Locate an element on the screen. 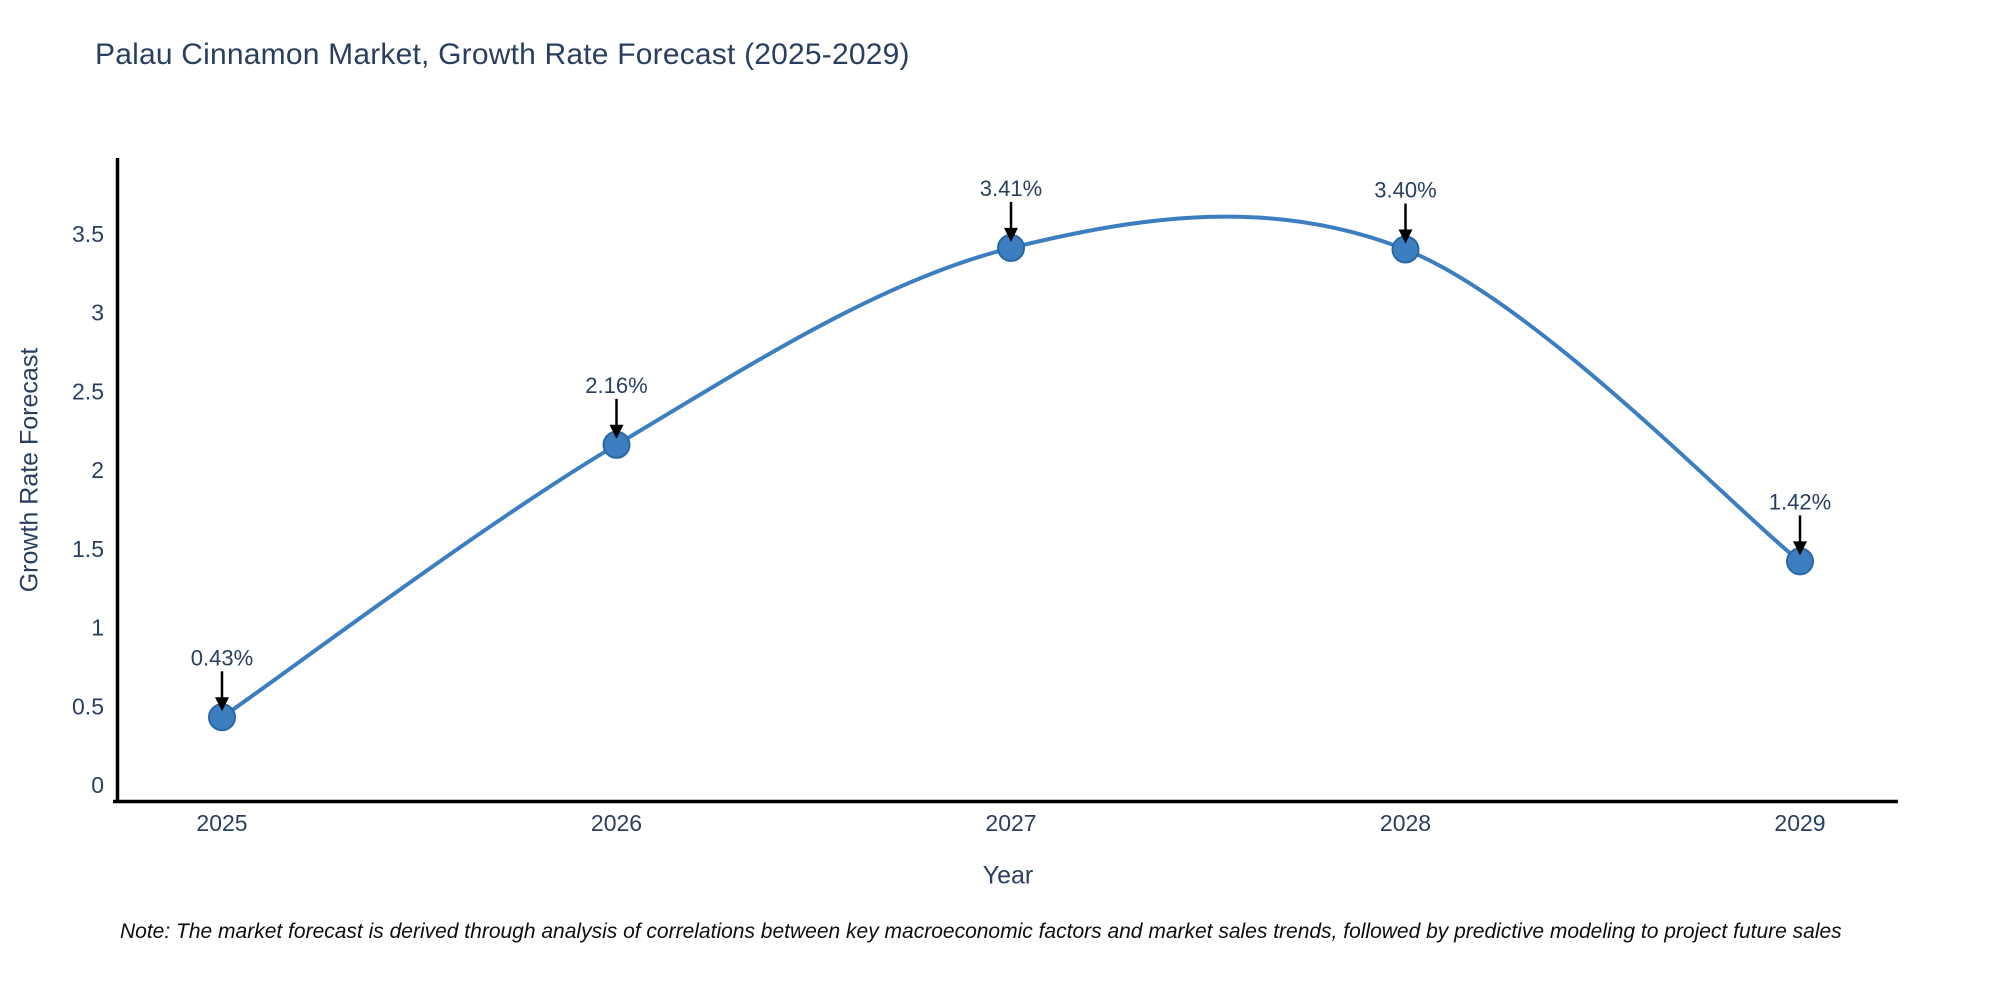  x-axis-title: Year is located at coordinates (1008, 875).